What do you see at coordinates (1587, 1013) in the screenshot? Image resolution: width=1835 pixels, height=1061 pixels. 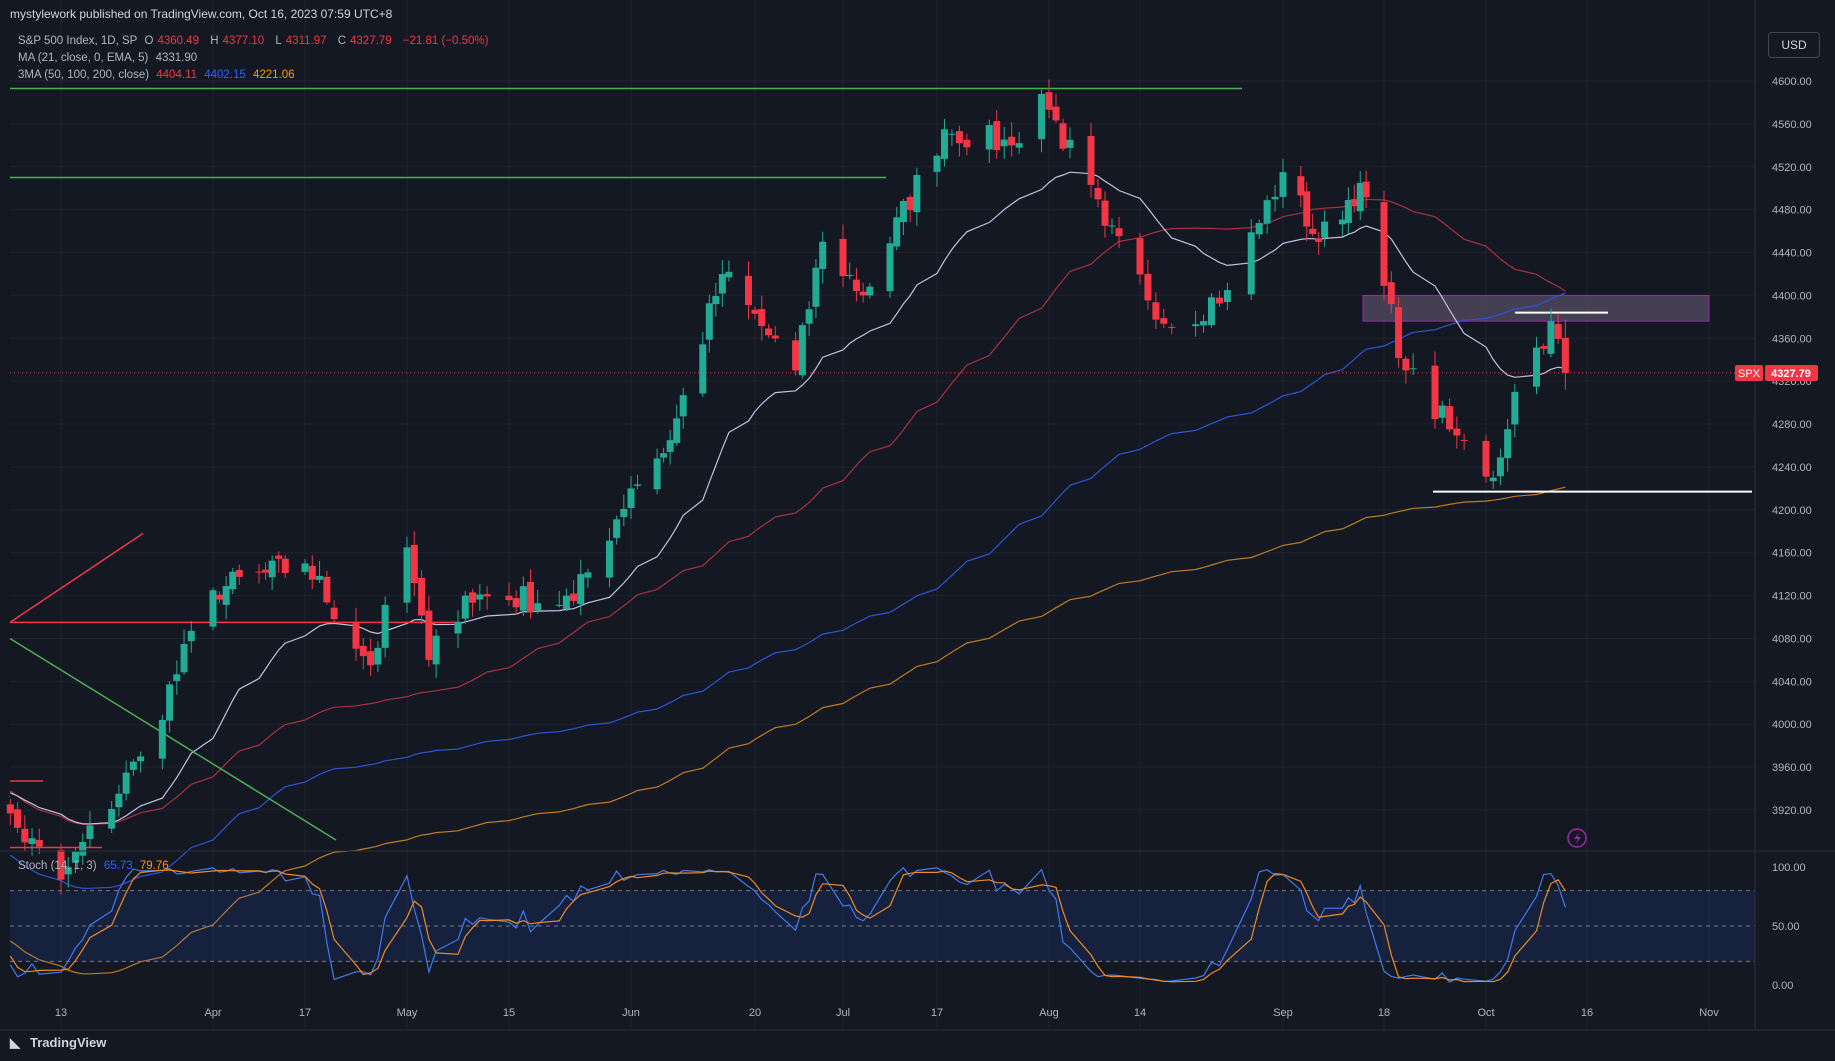 I see `x-tick-label: 16` at bounding box center [1587, 1013].